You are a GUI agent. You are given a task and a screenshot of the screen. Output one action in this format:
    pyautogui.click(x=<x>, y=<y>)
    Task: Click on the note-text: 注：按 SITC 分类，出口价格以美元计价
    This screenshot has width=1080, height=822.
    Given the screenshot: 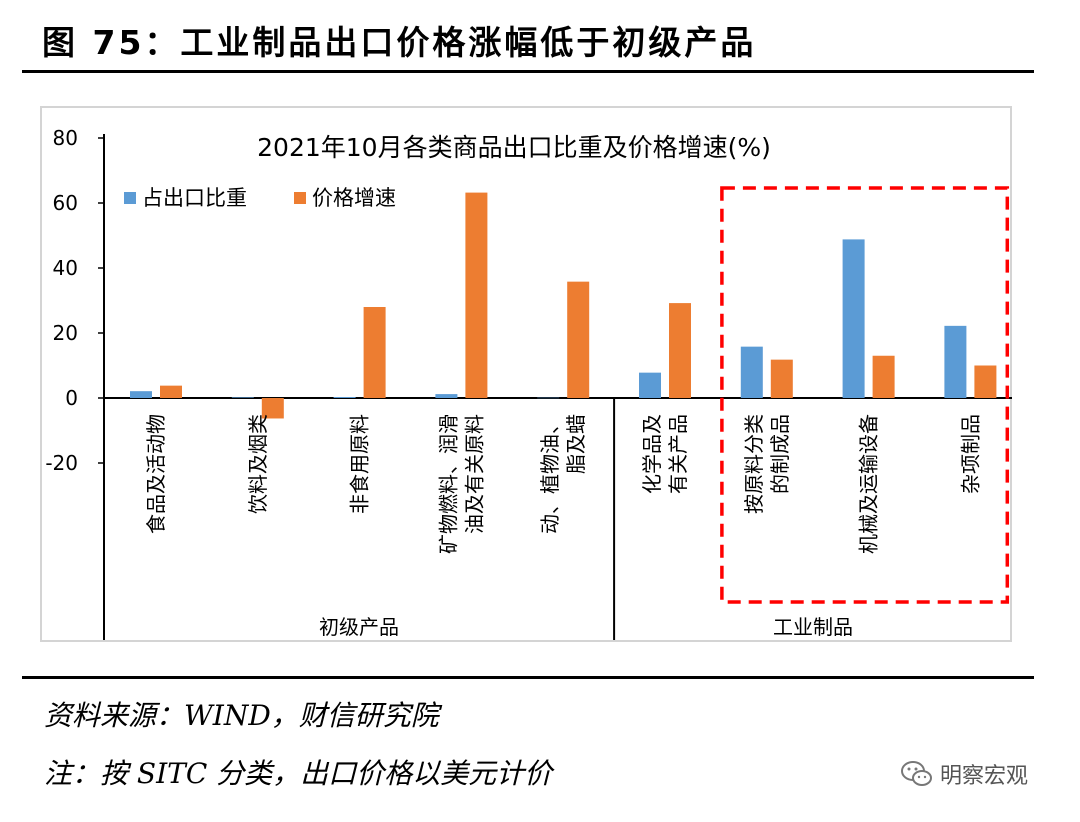 What is the action you would take?
    pyautogui.click(x=298, y=773)
    